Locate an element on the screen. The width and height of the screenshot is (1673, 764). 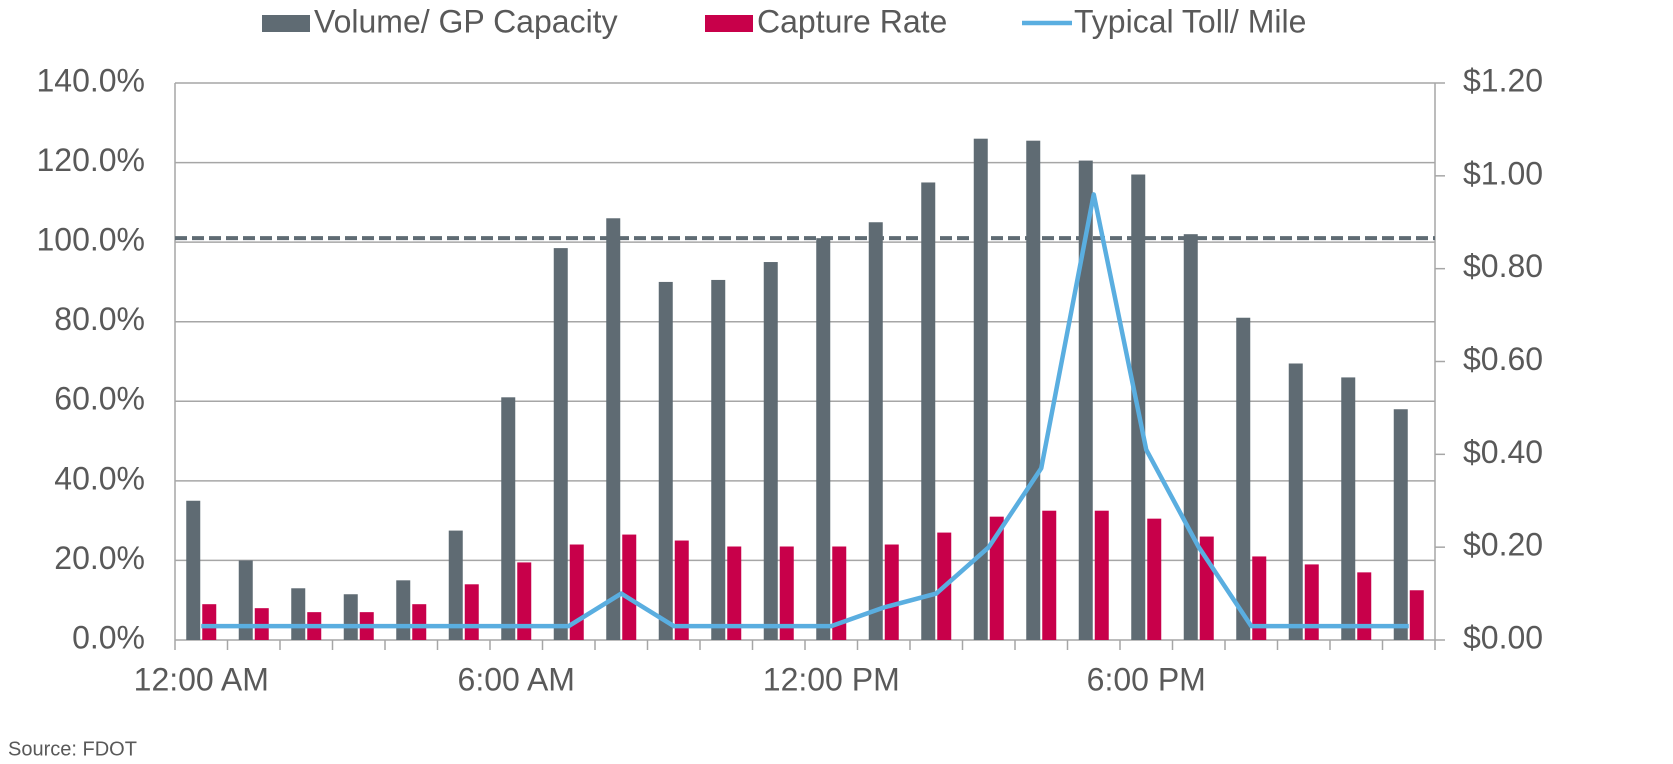
y2-tick-label: $1.20 is located at coordinates (1503, 80).